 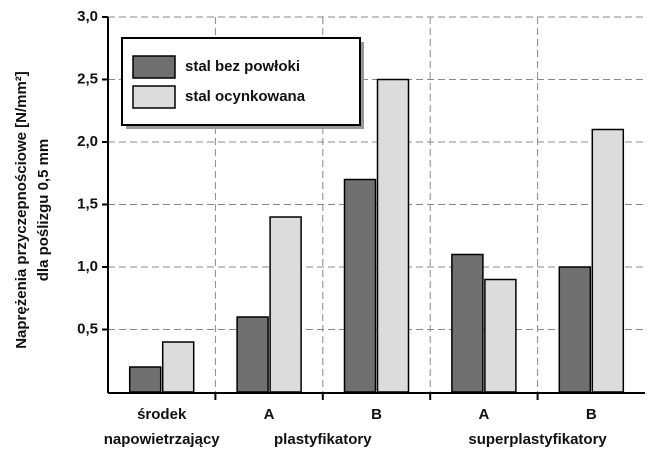 What do you see at coordinates (21, 210) in the screenshot?
I see `y-axis-label: Naprężenia przyczepnościowe [N/mm²]` at bounding box center [21, 210].